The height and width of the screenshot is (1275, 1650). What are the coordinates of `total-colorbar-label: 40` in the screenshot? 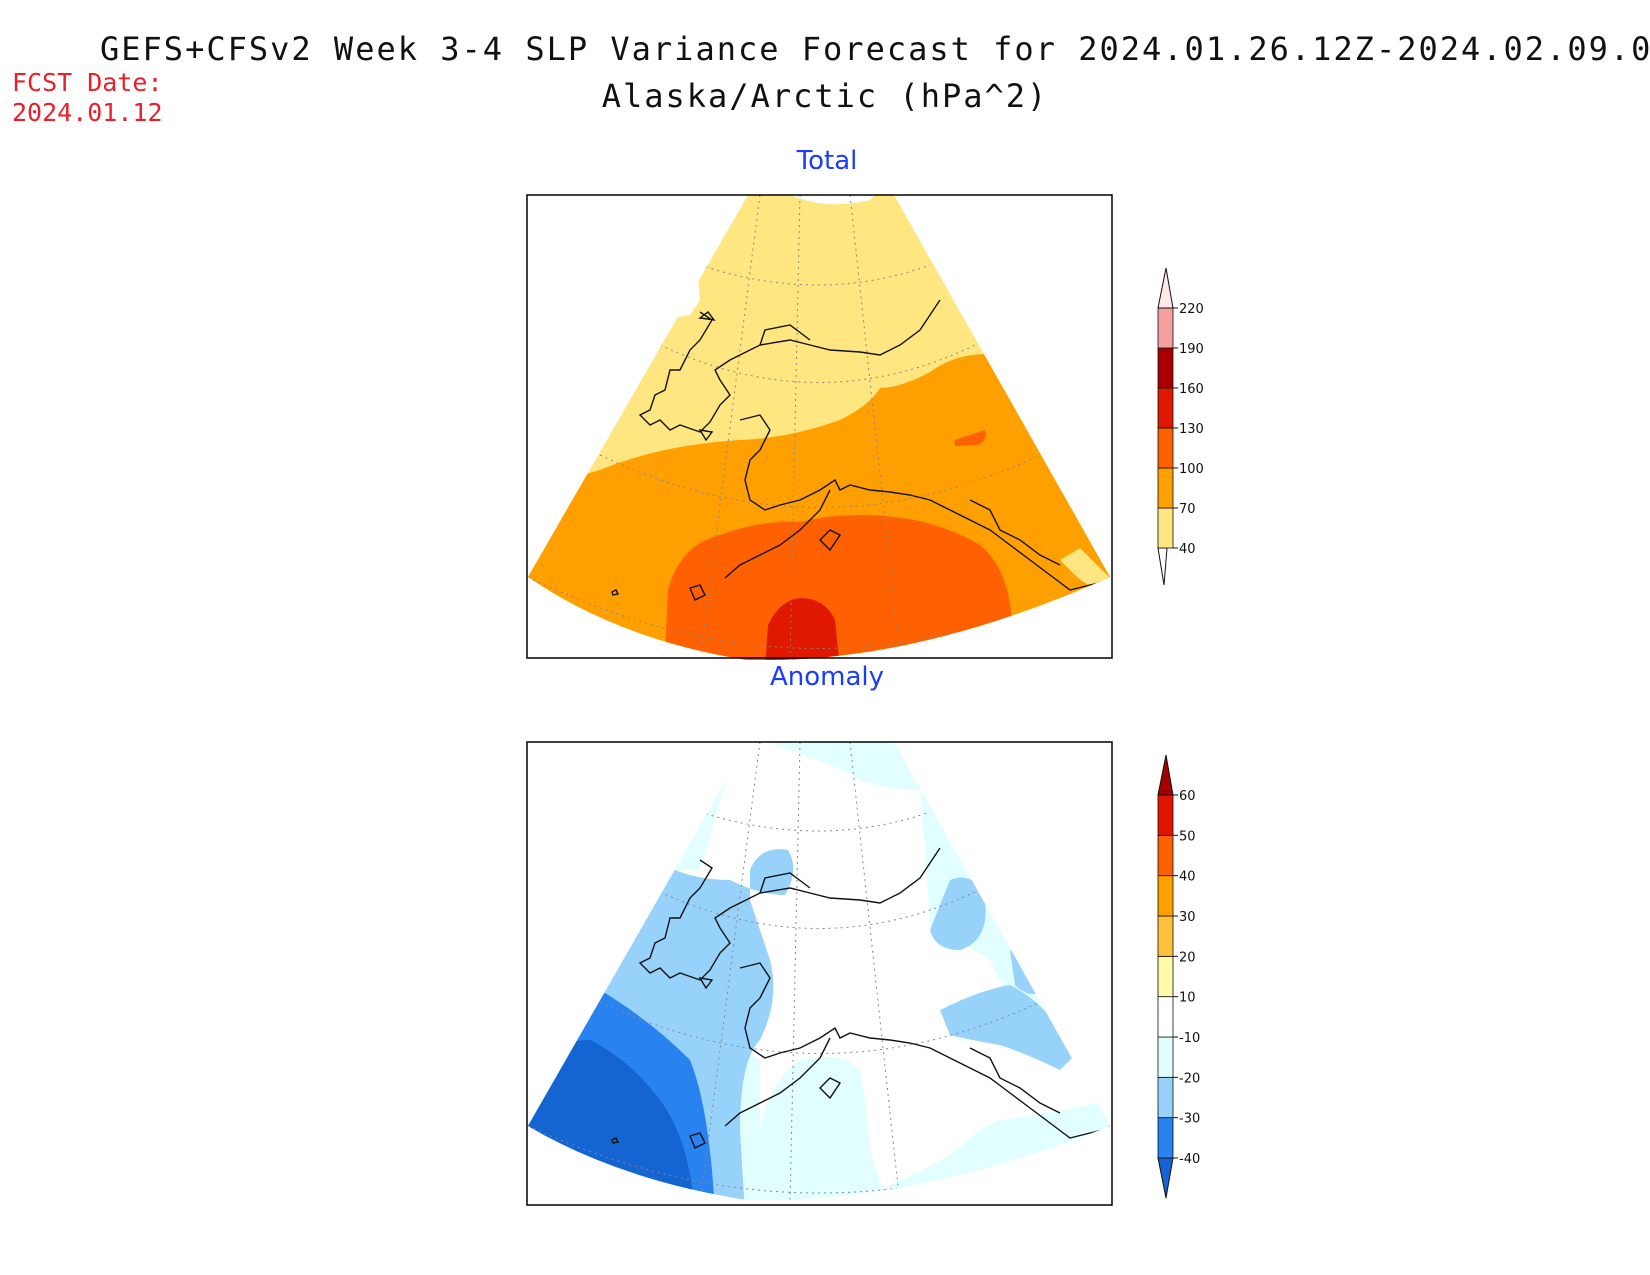 It's located at (1187, 549).